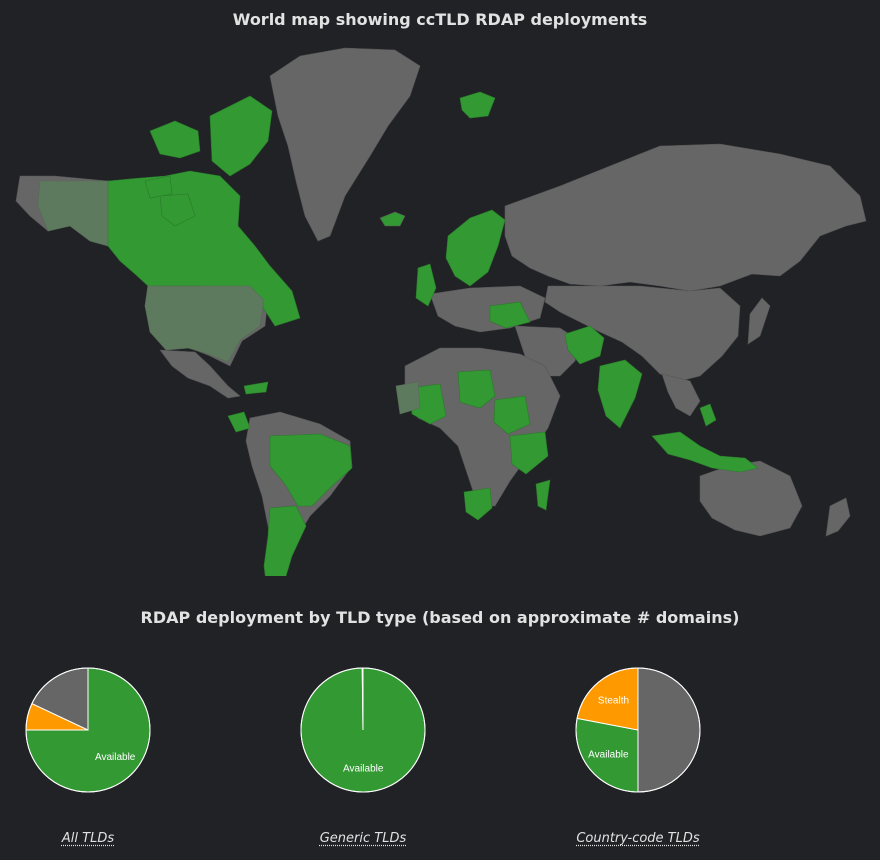 The width and height of the screenshot is (880, 860). What do you see at coordinates (229, 297) in the screenshot?
I see `map-countries-partial` at bounding box center [229, 297].